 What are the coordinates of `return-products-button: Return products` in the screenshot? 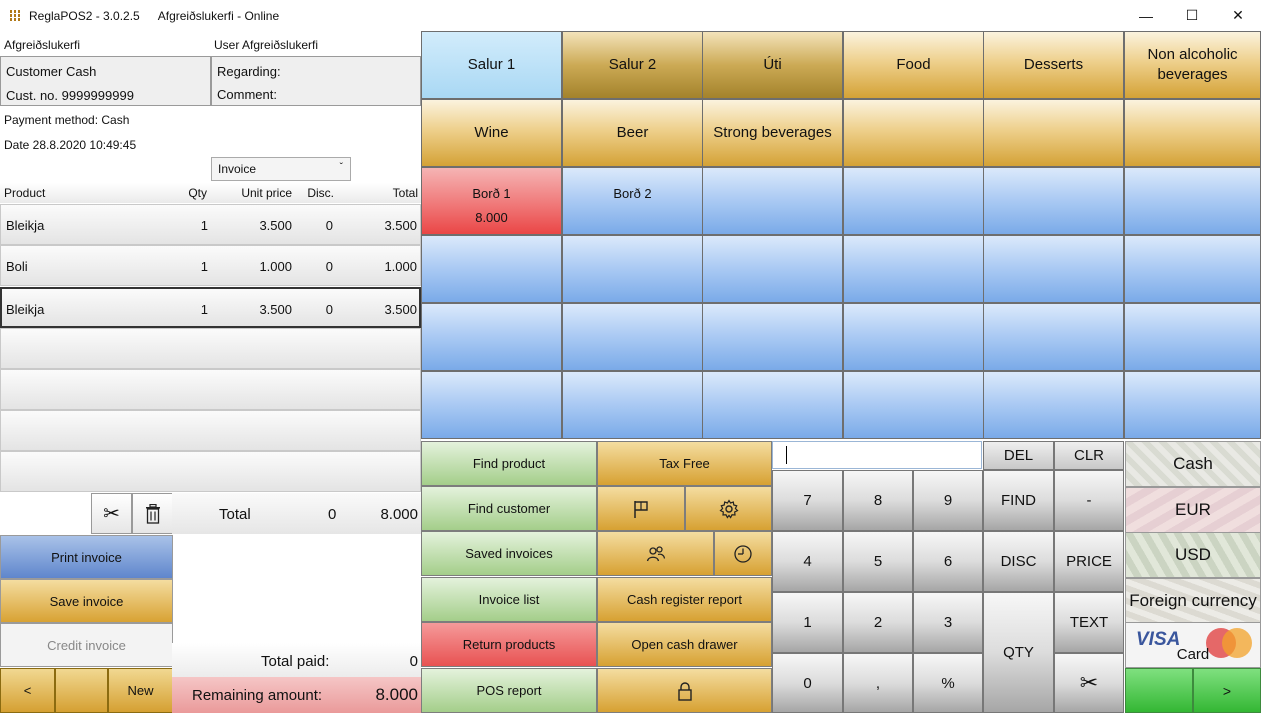 It's located at (509, 644).